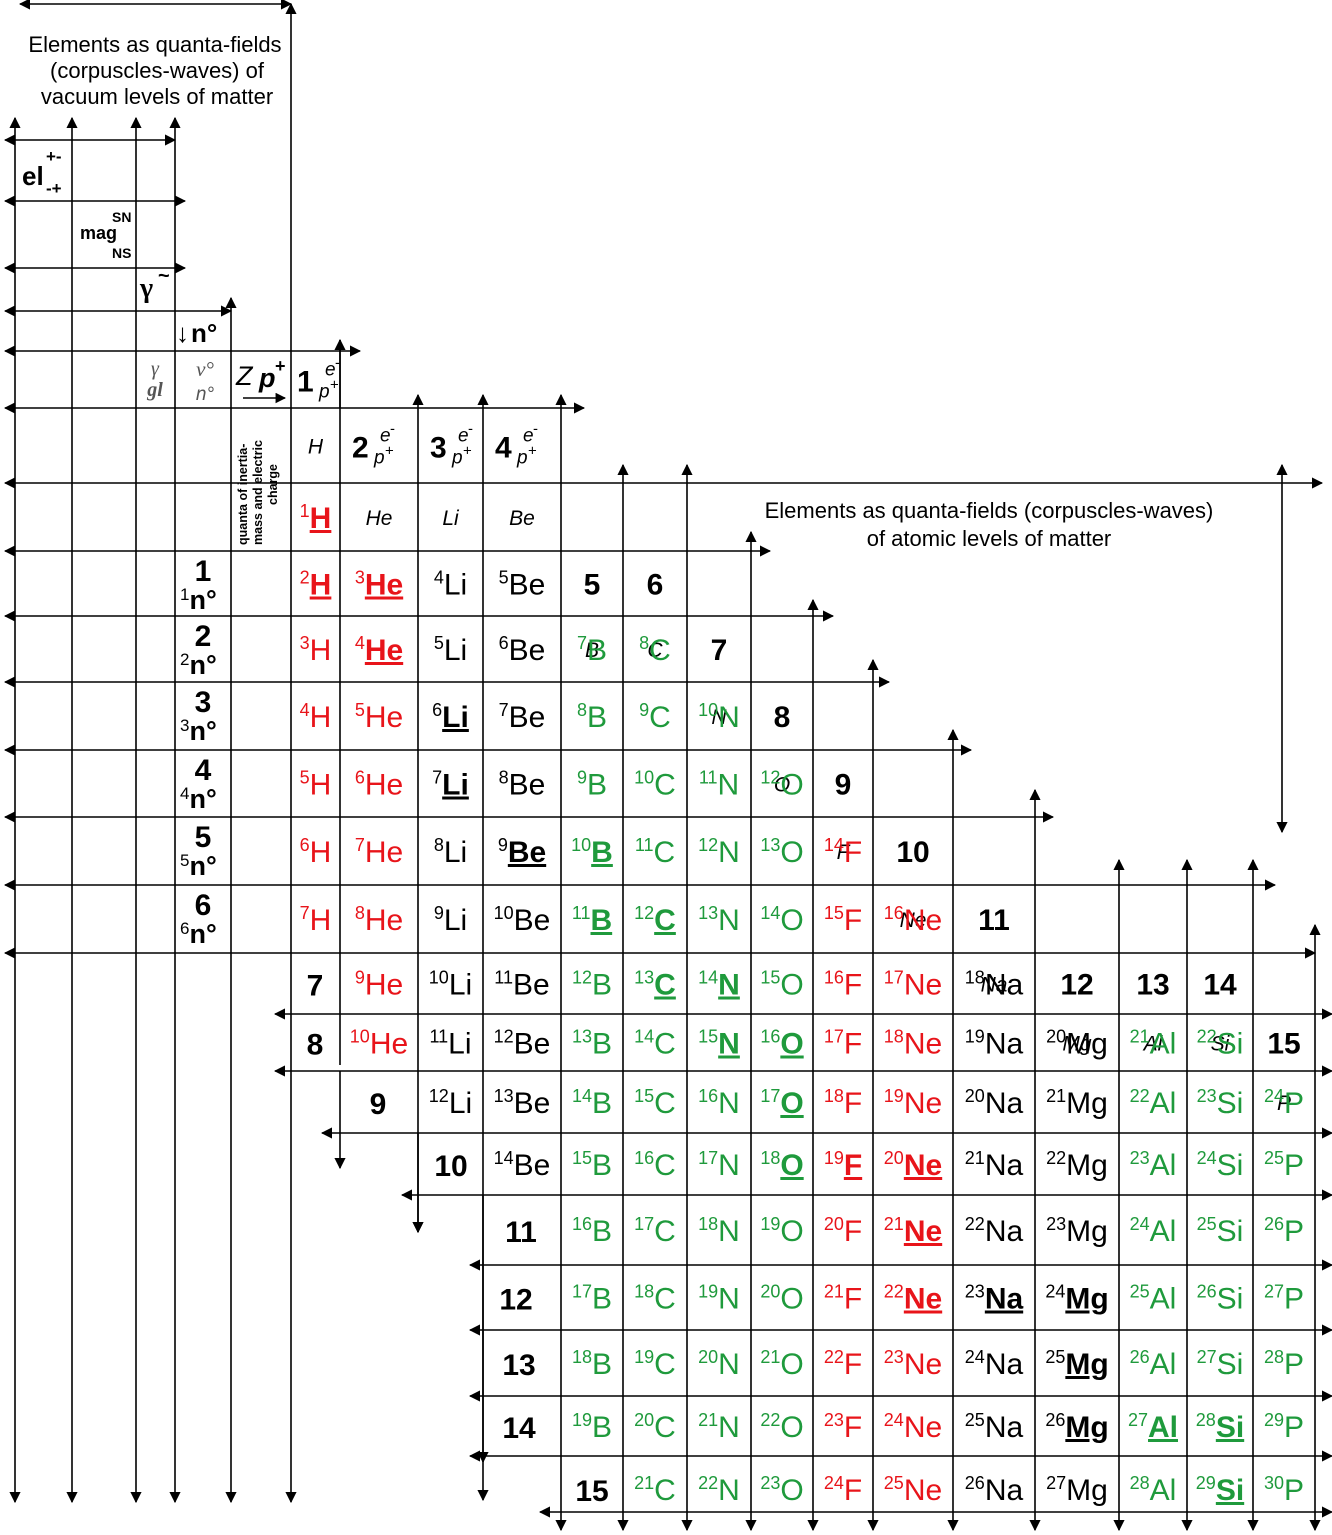  Describe the element at coordinates (450, 717) in the screenshot. I see `isotope-cell: 6Li` at that location.